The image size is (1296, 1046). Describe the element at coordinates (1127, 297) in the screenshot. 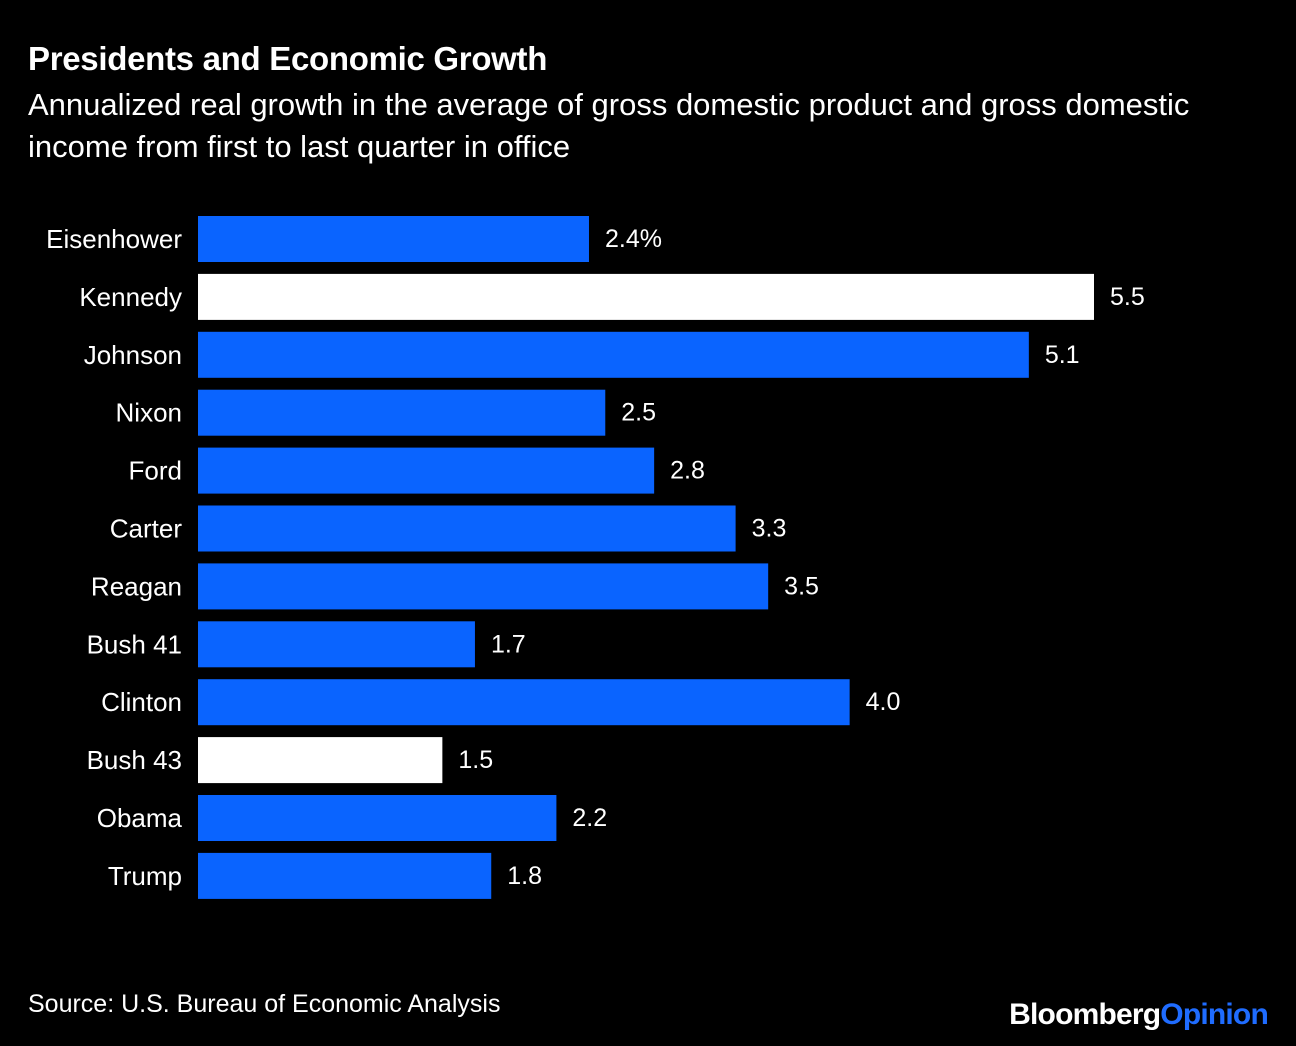

I see `value-label-kennedy: 5.5` at that location.